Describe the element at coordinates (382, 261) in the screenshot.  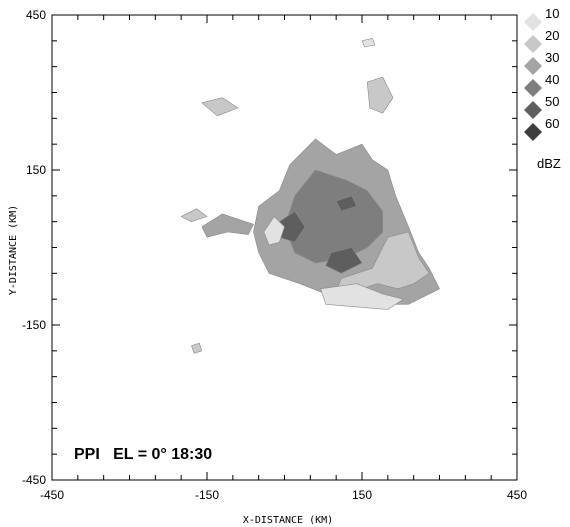
I see `echo-light-echo-east` at that location.